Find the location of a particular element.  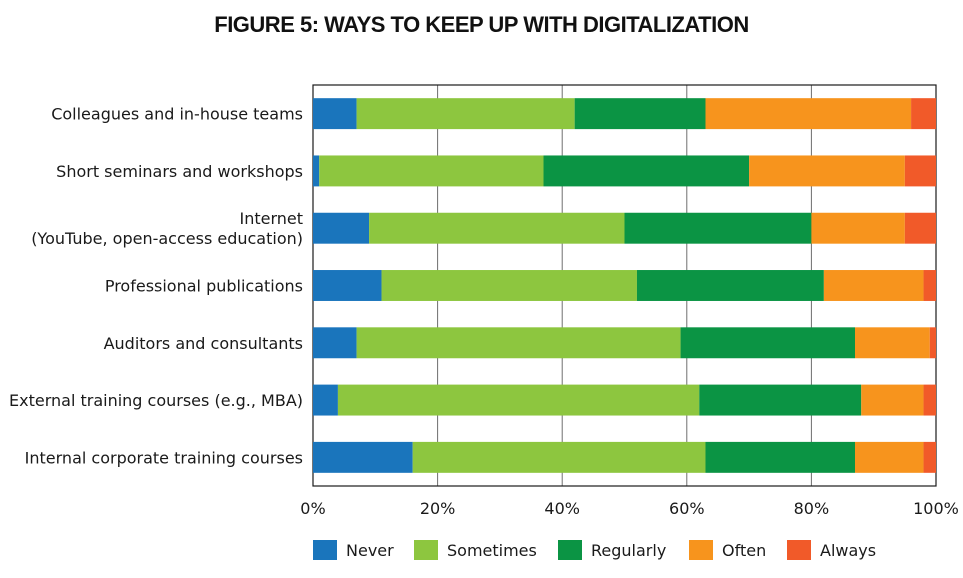

legend-swatch-regularly is located at coordinates (570, 550).